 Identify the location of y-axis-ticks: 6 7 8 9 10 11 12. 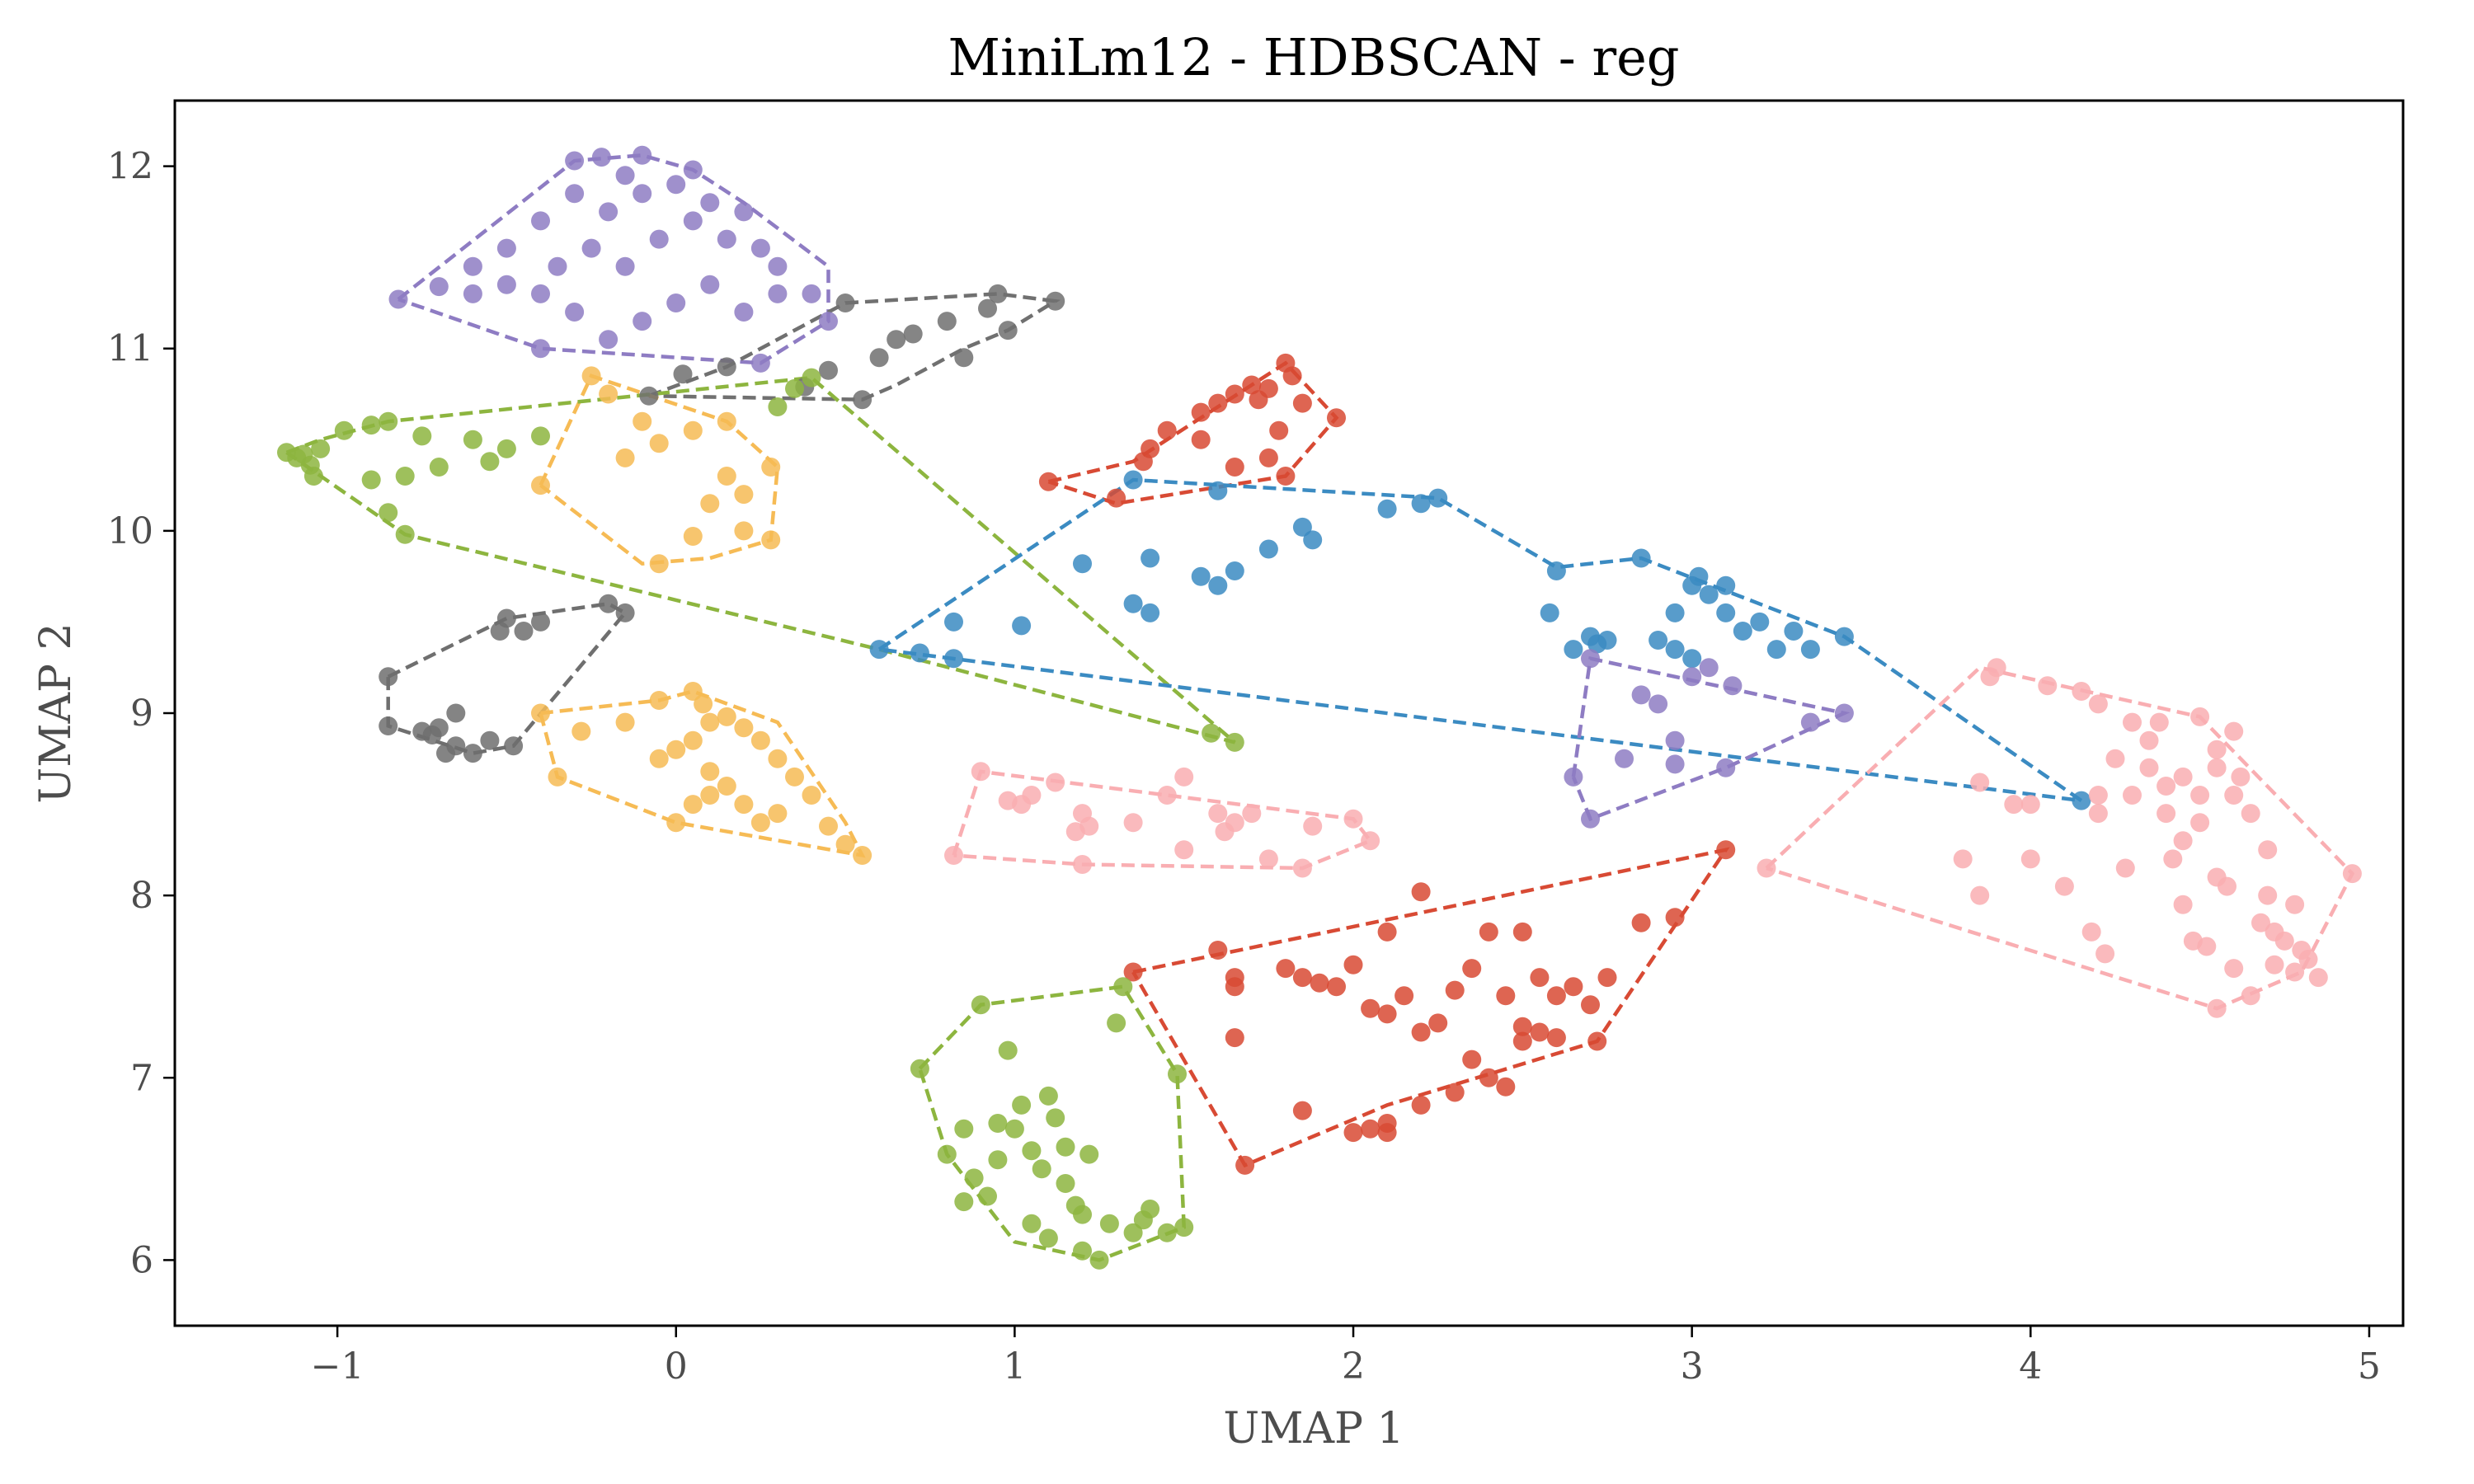
(141, 713).